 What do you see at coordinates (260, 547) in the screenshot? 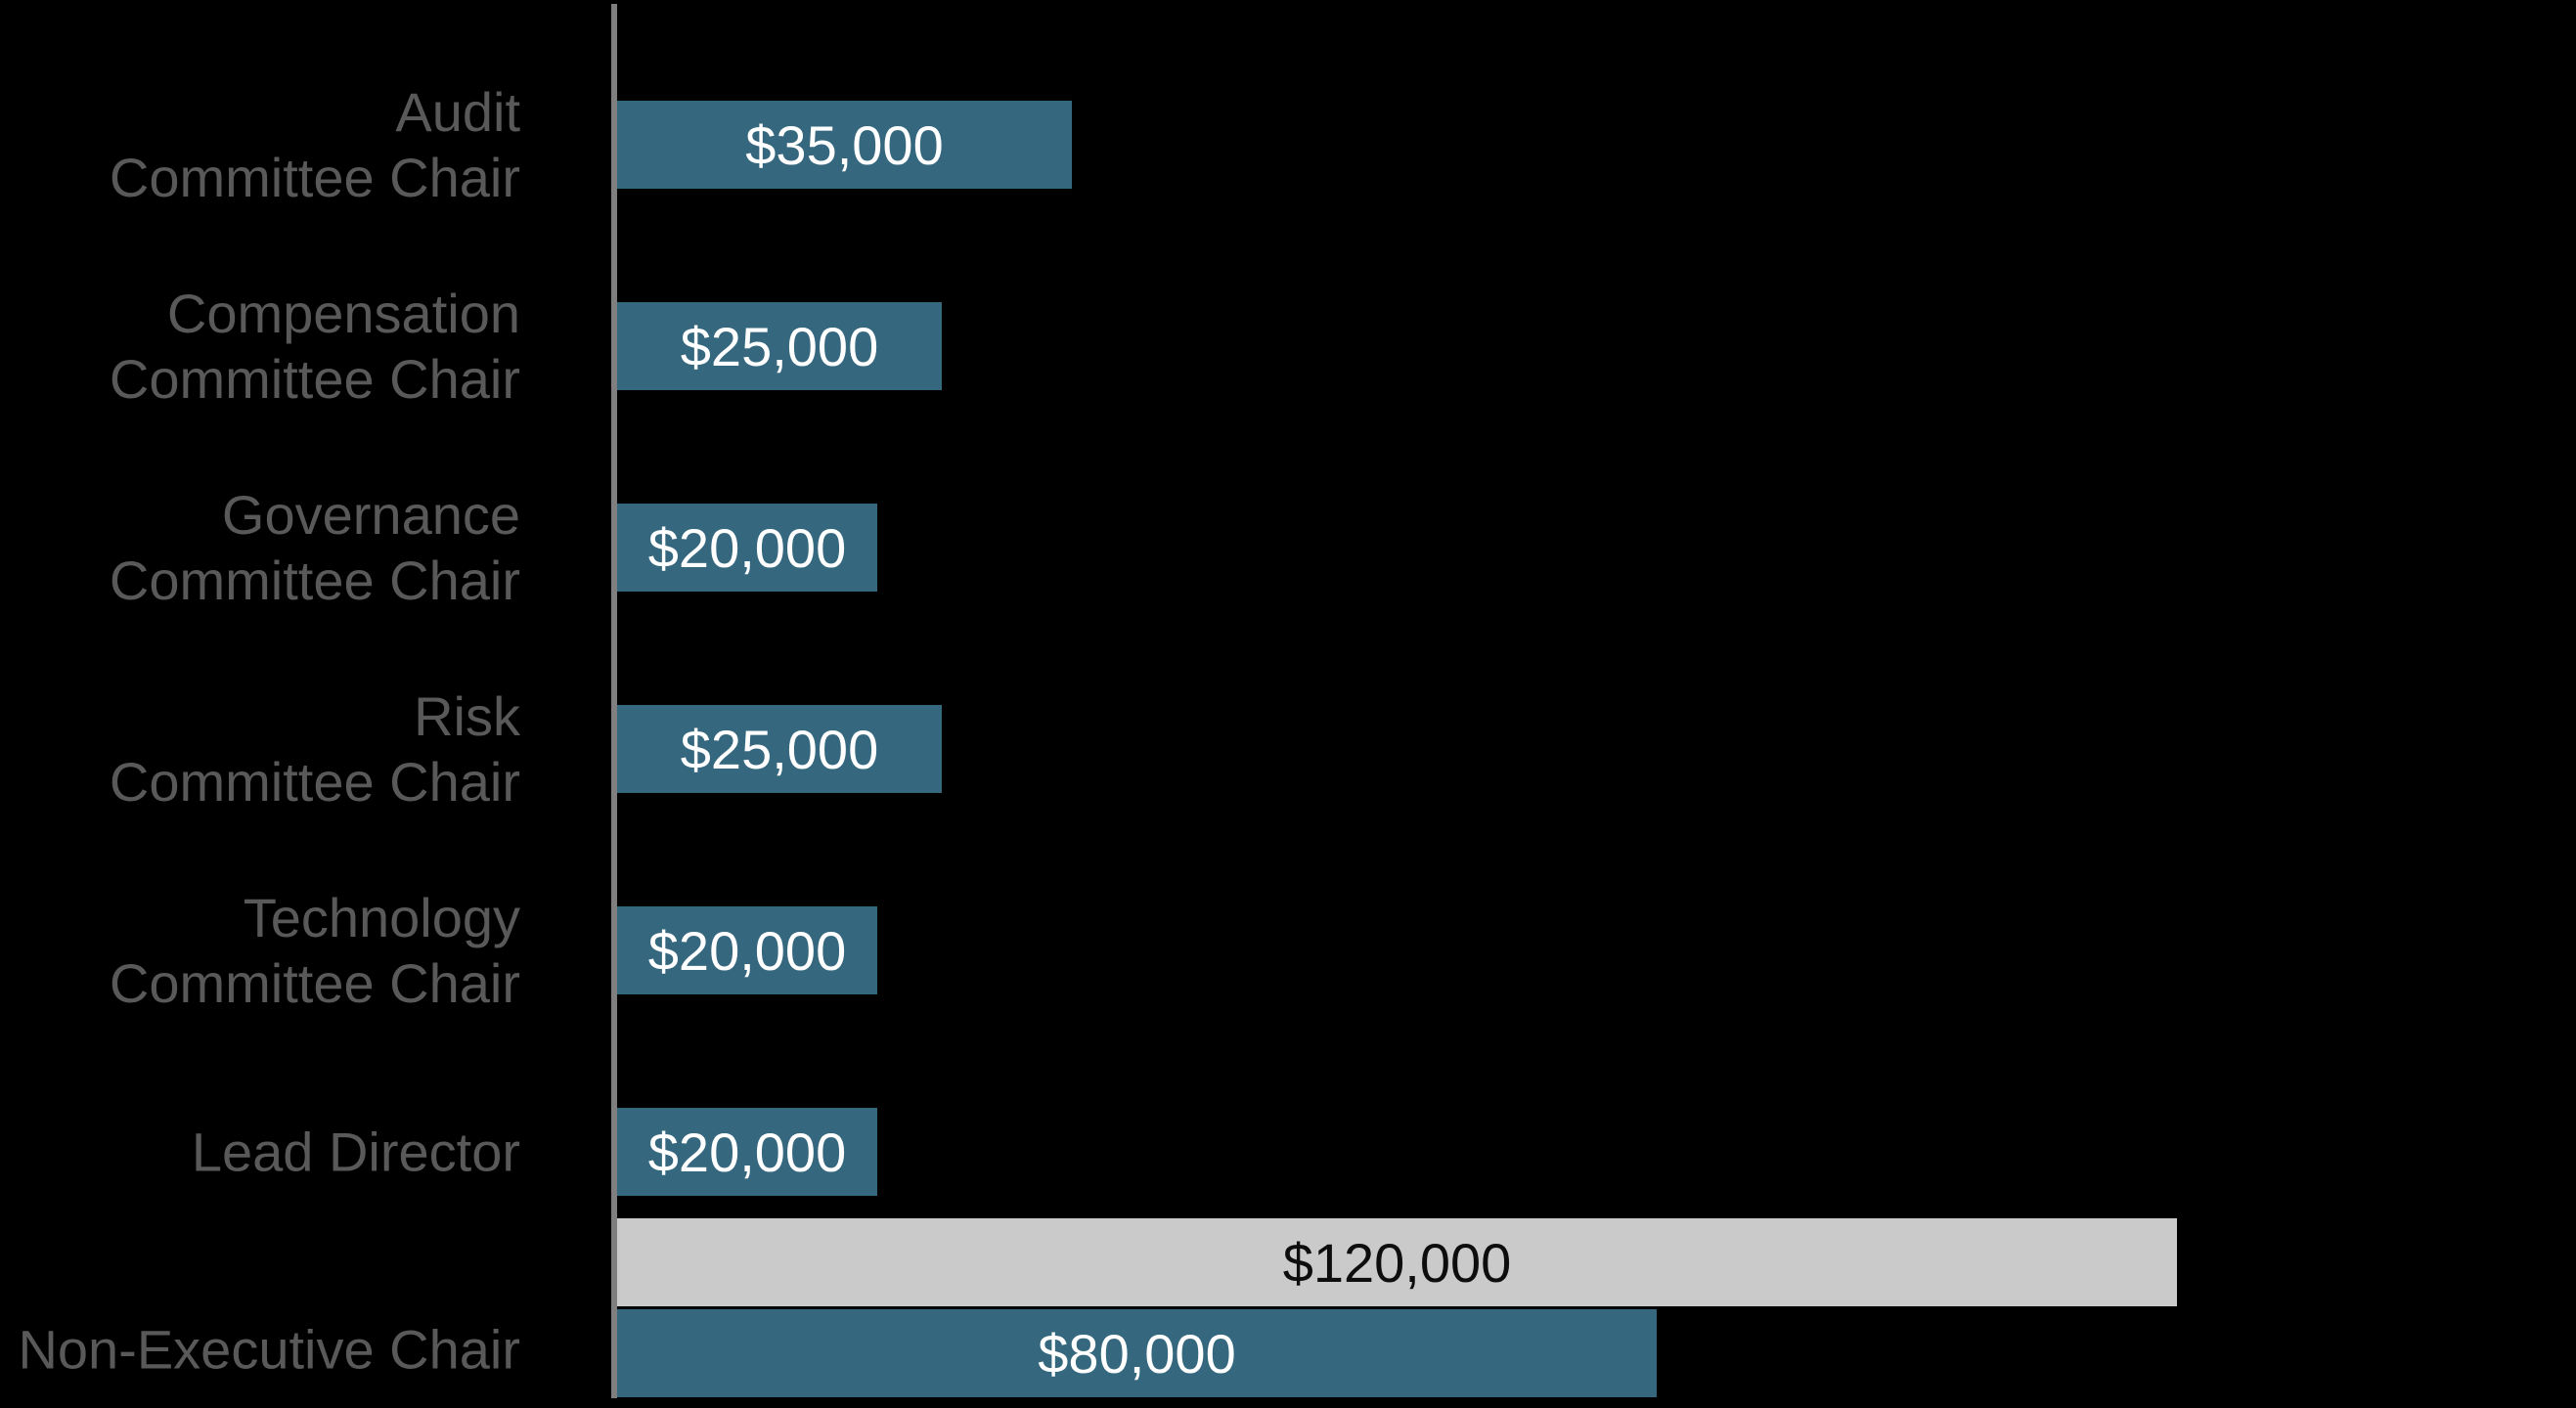
I see `category-label: Governance Committee Chair` at bounding box center [260, 547].